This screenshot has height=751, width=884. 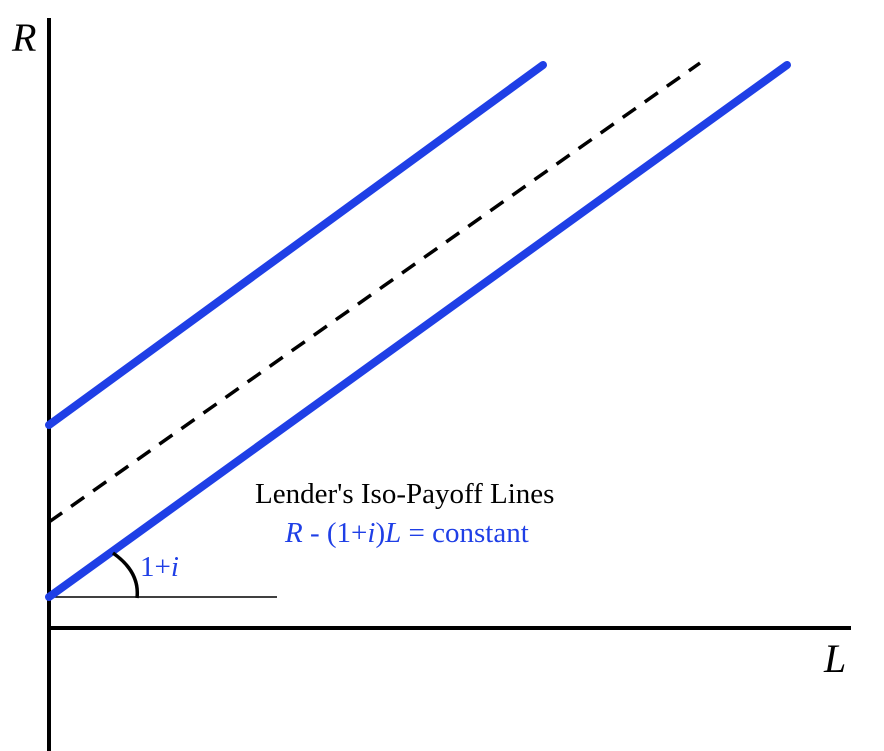 I want to click on equation-i: i, so click(x=371, y=533).